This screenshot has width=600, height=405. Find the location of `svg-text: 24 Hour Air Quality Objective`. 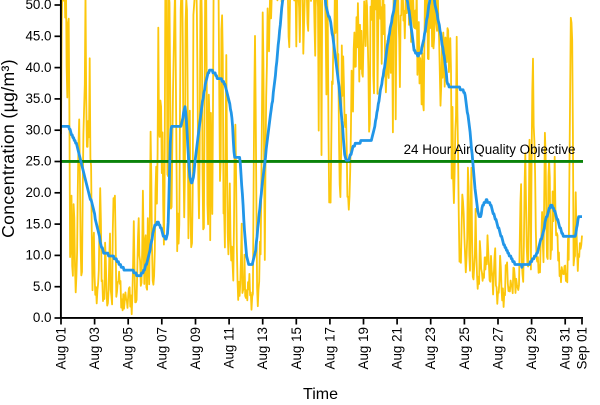

svg-text: 24 Hour Air Quality Objective is located at coordinates (490, 149).